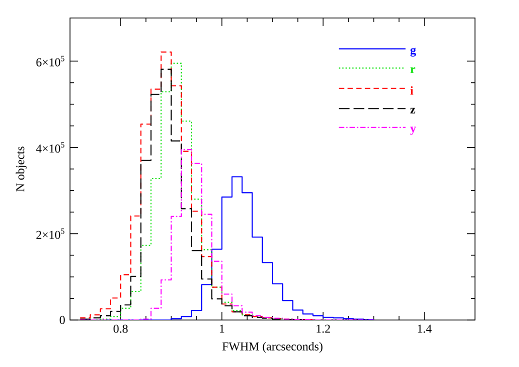 The height and width of the screenshot is (367, 519). Describe the element at coordinates (412, 90) in the screenshot. I see `text: i` at that location.